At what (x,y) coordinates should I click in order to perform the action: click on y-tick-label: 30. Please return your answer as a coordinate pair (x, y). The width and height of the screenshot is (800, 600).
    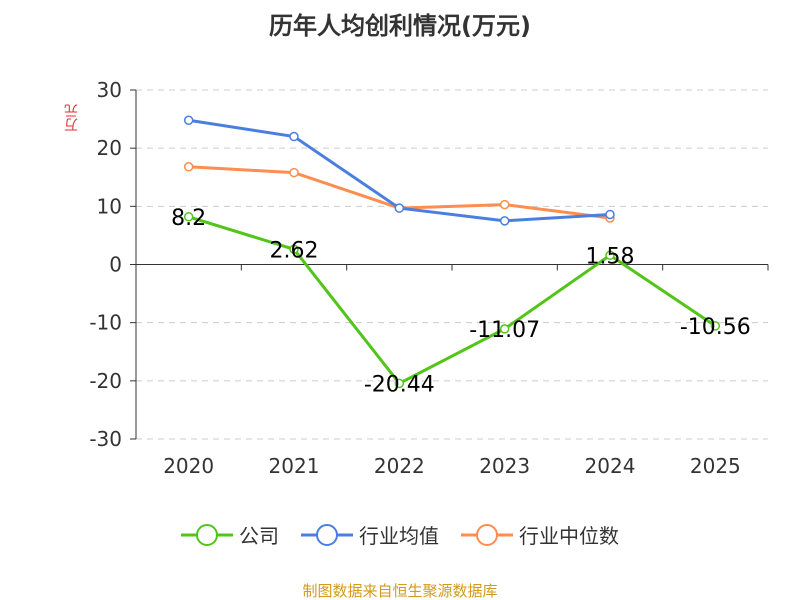
    Looking at the image, I should click on (109, 90).